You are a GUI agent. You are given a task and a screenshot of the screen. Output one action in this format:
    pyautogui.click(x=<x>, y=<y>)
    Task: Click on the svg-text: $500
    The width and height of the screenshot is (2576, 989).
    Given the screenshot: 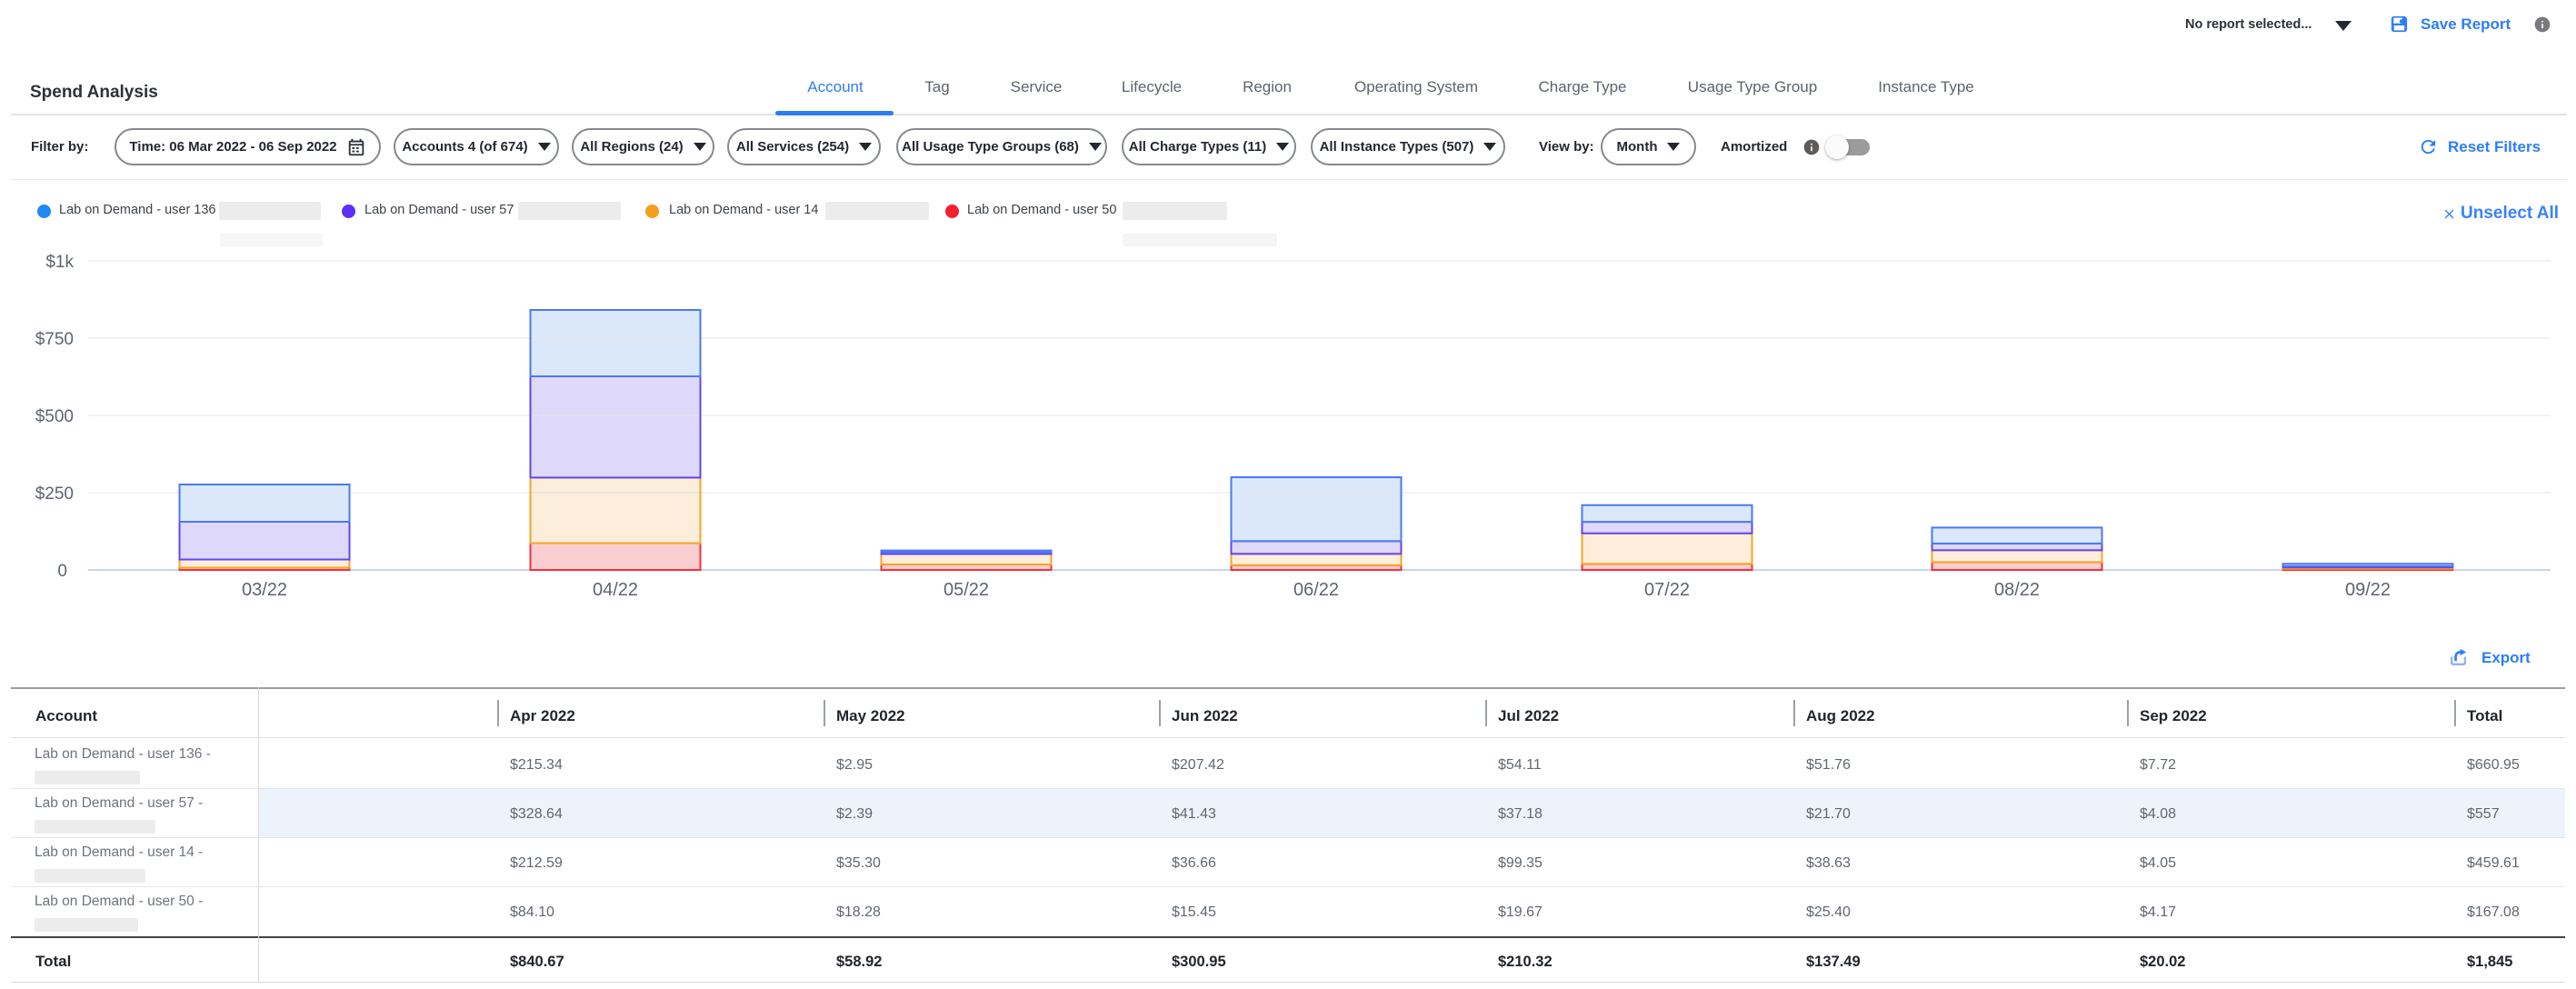 What is the action you would take?
    pyautogui.click(x=54, y=416)
    